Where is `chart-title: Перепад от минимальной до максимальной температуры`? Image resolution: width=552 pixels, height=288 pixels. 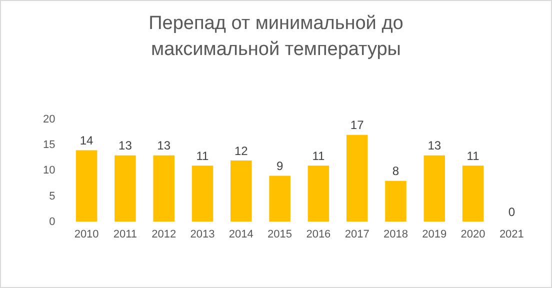
chart-title: Перепад от минимальной до максимальной температуры is located at coordinates (276, 37).